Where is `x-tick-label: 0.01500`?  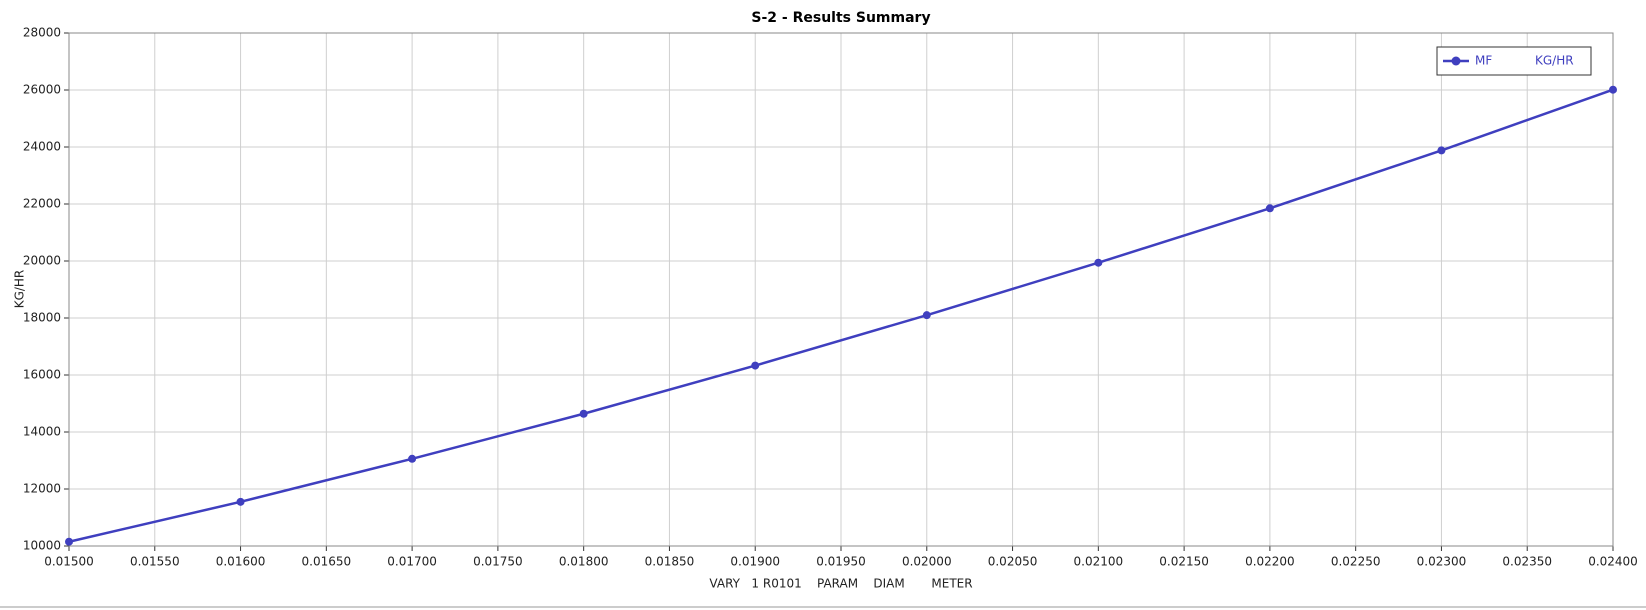
x-tick-label: 0.01500 is located at coordinates (69, 562).